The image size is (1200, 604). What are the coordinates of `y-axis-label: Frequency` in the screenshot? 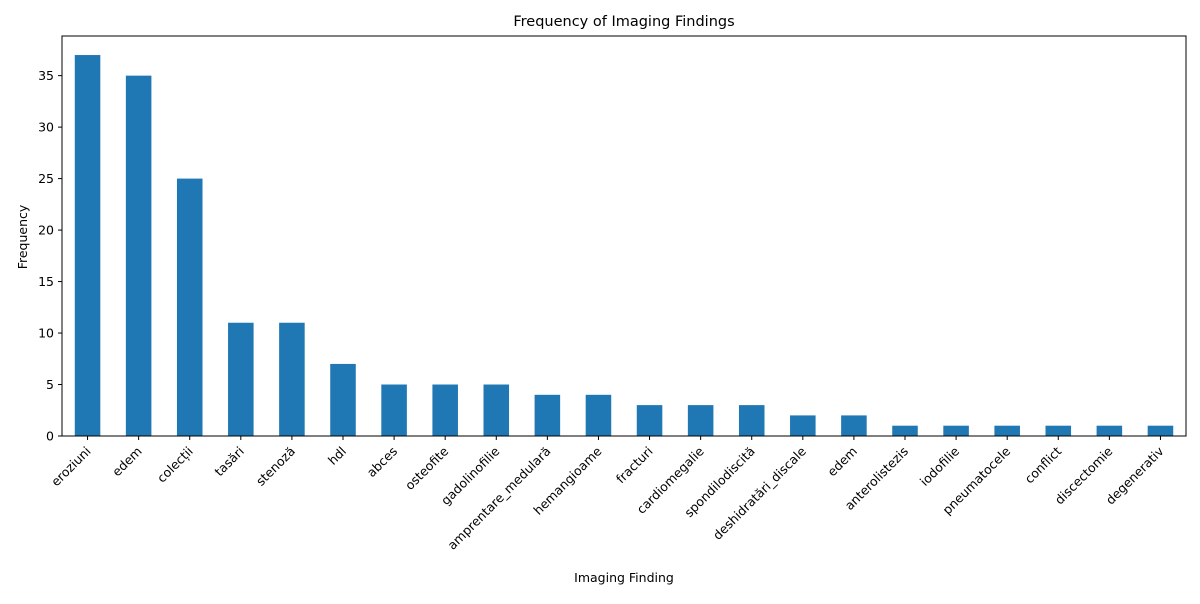 It's located at (22, 236).